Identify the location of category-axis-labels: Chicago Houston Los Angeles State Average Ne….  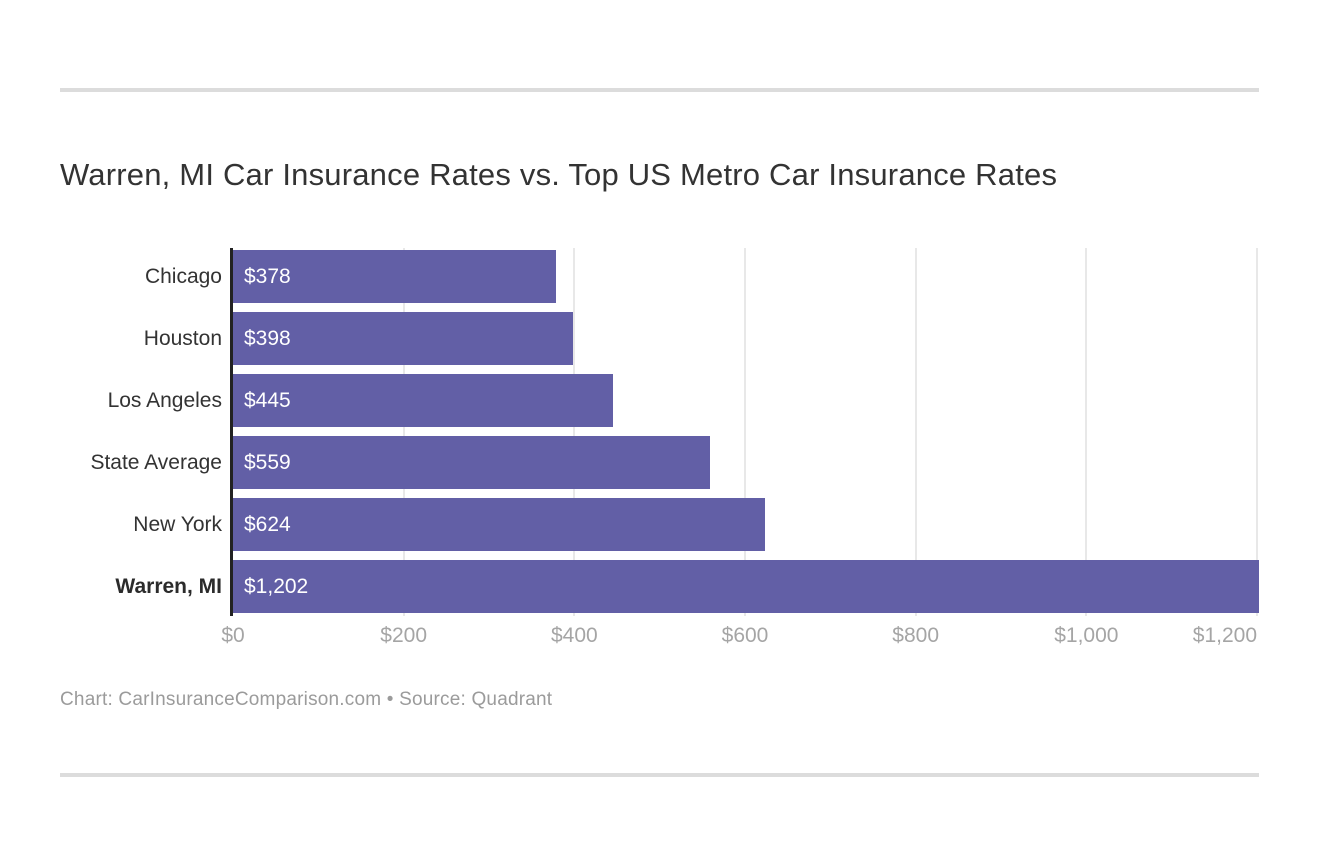
(111, 432).